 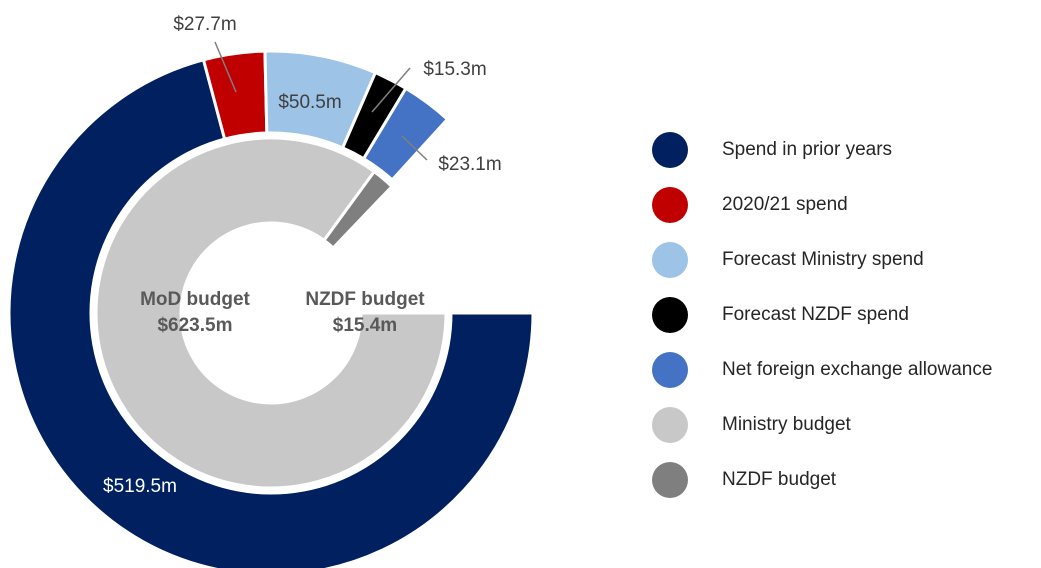 I want to click on value-label: $15.3m, so click(x=454, y=69).